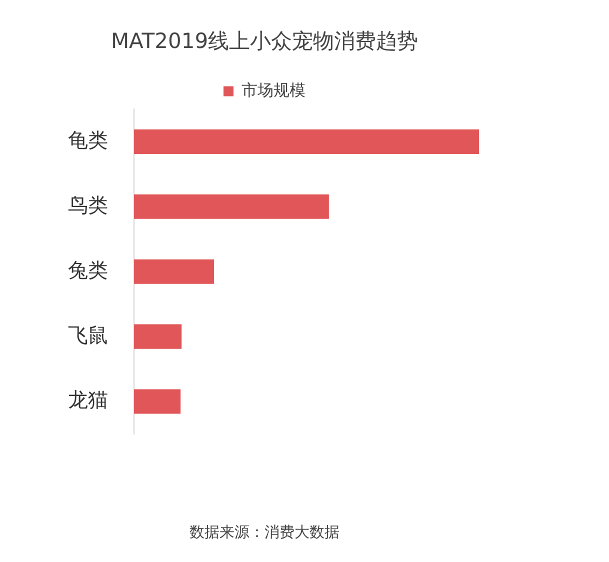 The image size is (609, 562). Describe the element at coordinates (274, 90) in the screenshot. I see `legend-label: 市场规模` at that location.